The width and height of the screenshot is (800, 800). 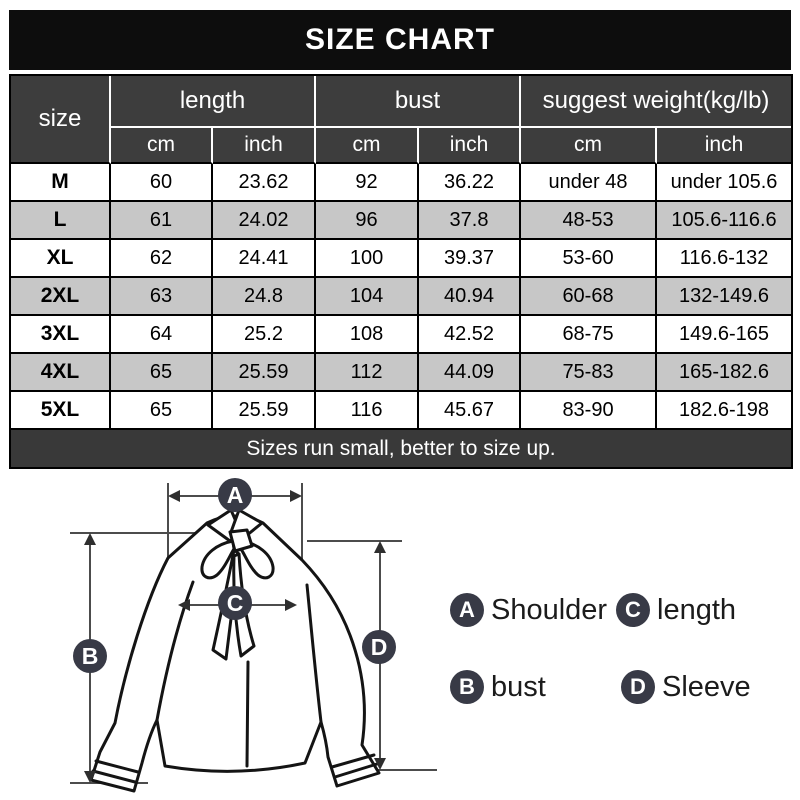 I want to click on size-label-cell: L, so click(x=61, y=221).